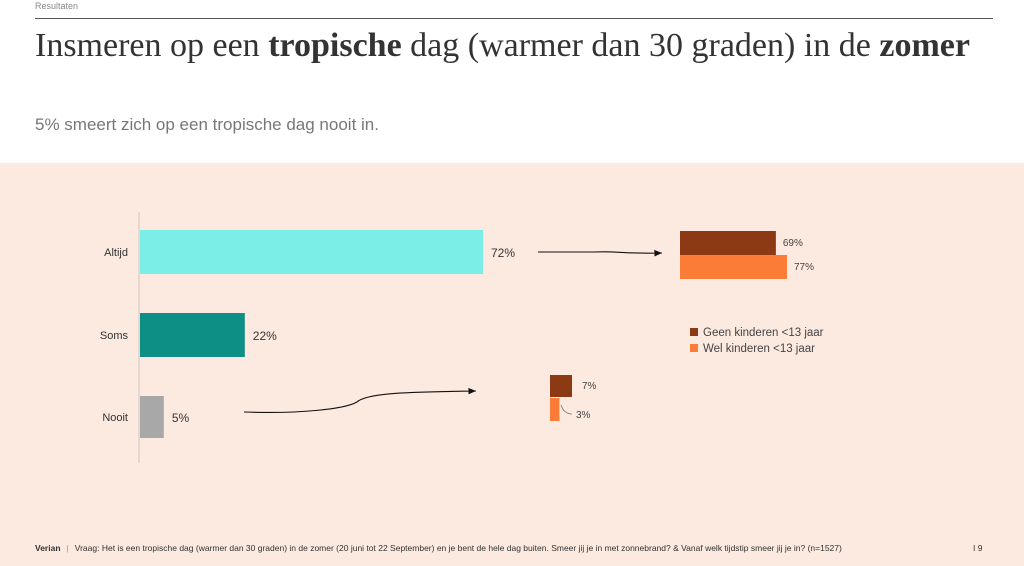 This screenshot has width=1024, height=566. Describe the element at coordinates (759, 349) in the screenshot. I see `legend-label-wel-kinderen-13-jaar: Wel kinderen <13 jaar` at that location.